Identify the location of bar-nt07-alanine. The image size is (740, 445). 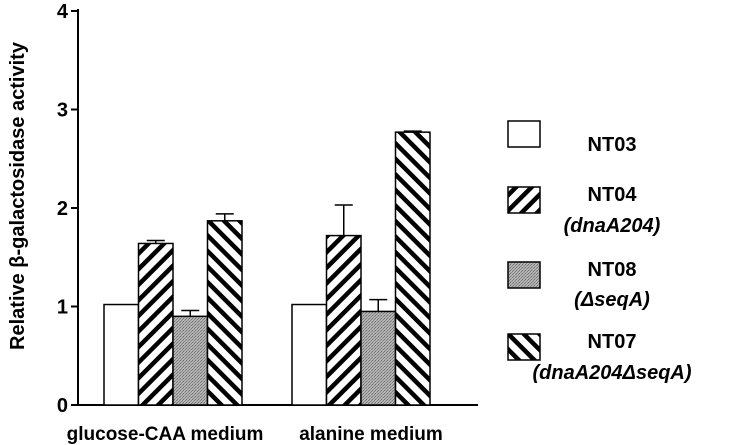
(412, 268).